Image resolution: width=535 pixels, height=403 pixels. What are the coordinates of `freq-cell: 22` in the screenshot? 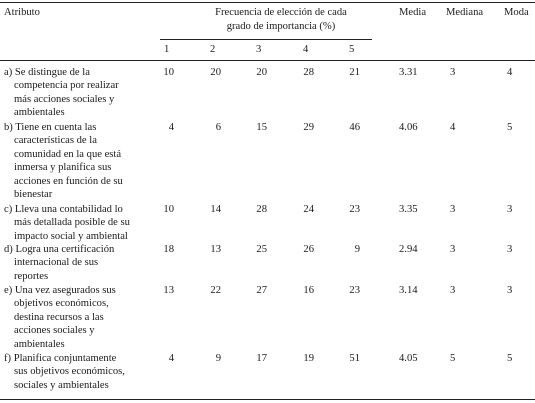 It's located at (215, 290).